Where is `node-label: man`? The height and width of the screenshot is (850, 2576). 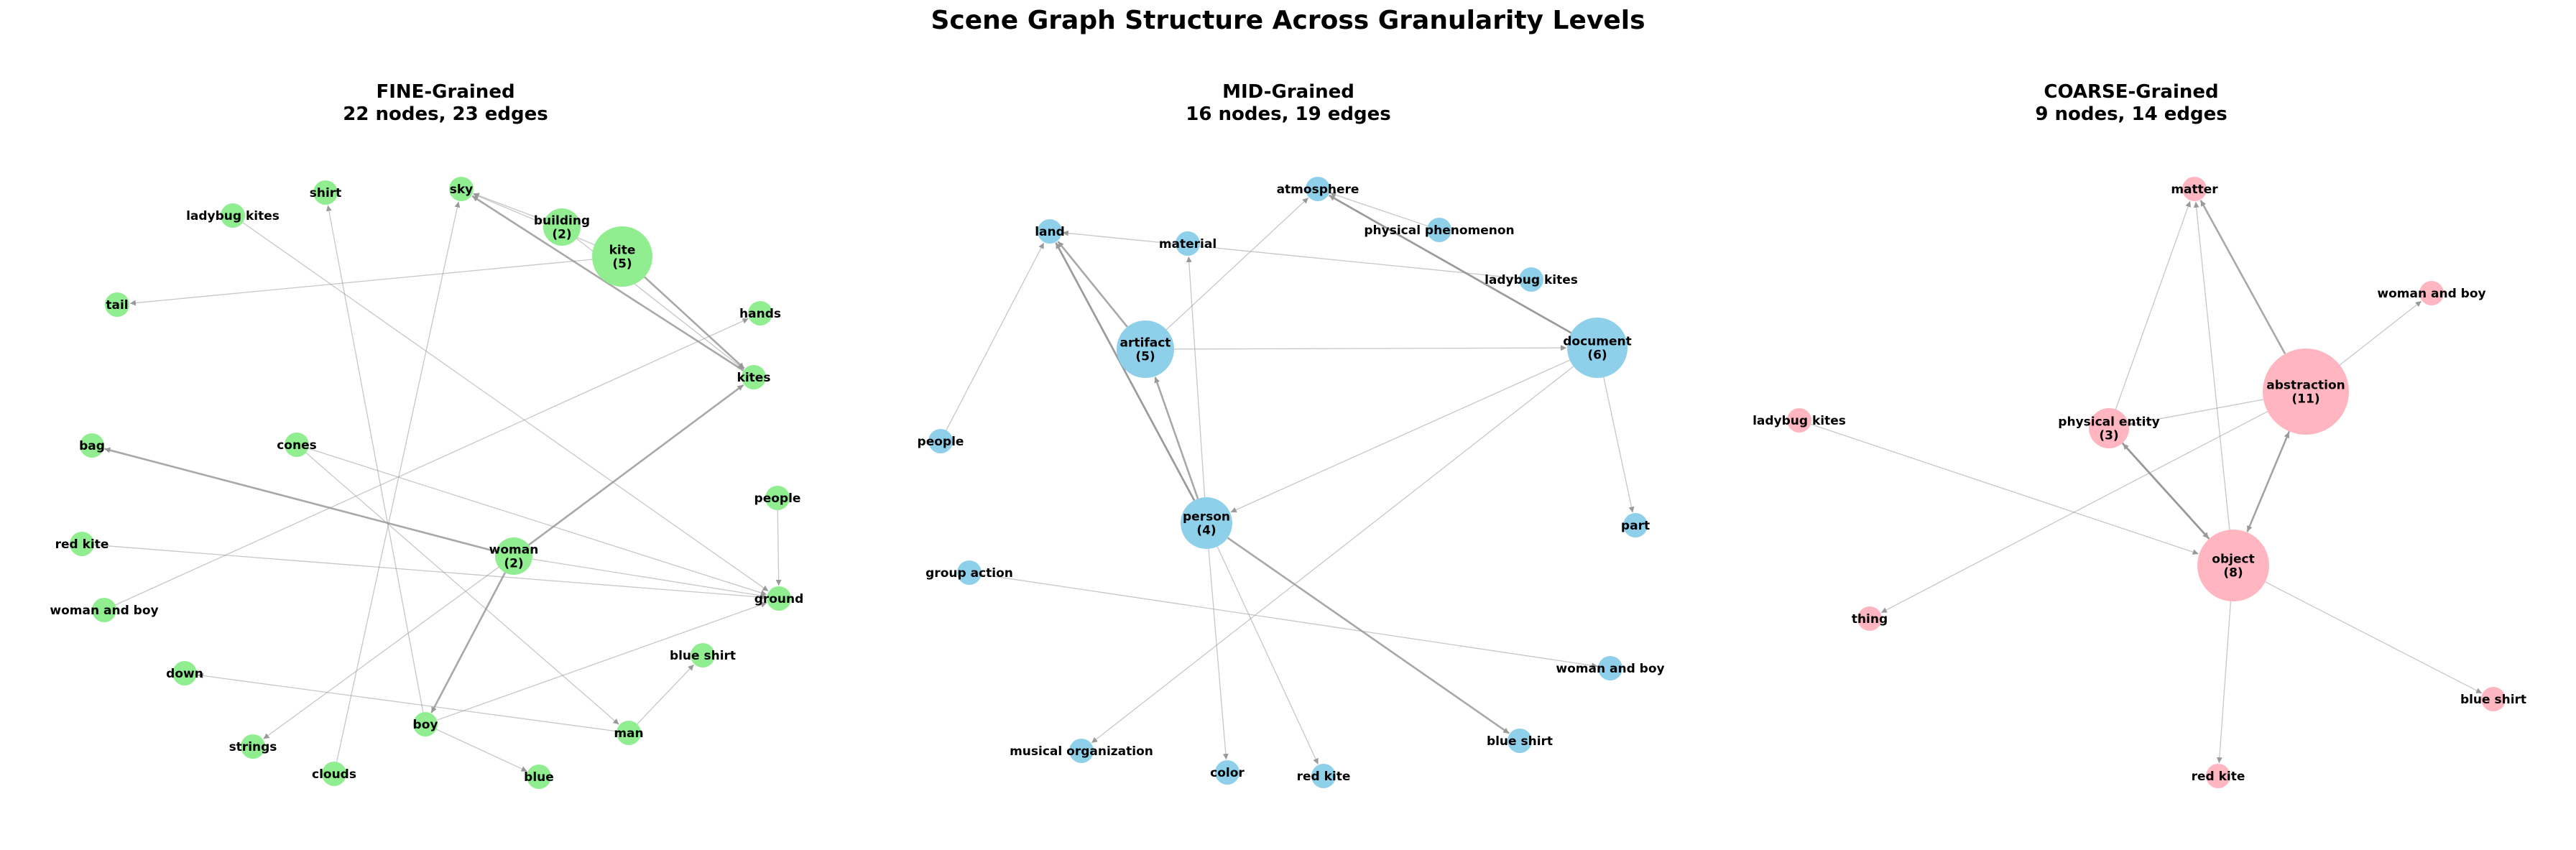
node-label: man is located at coordinates (628, 733).